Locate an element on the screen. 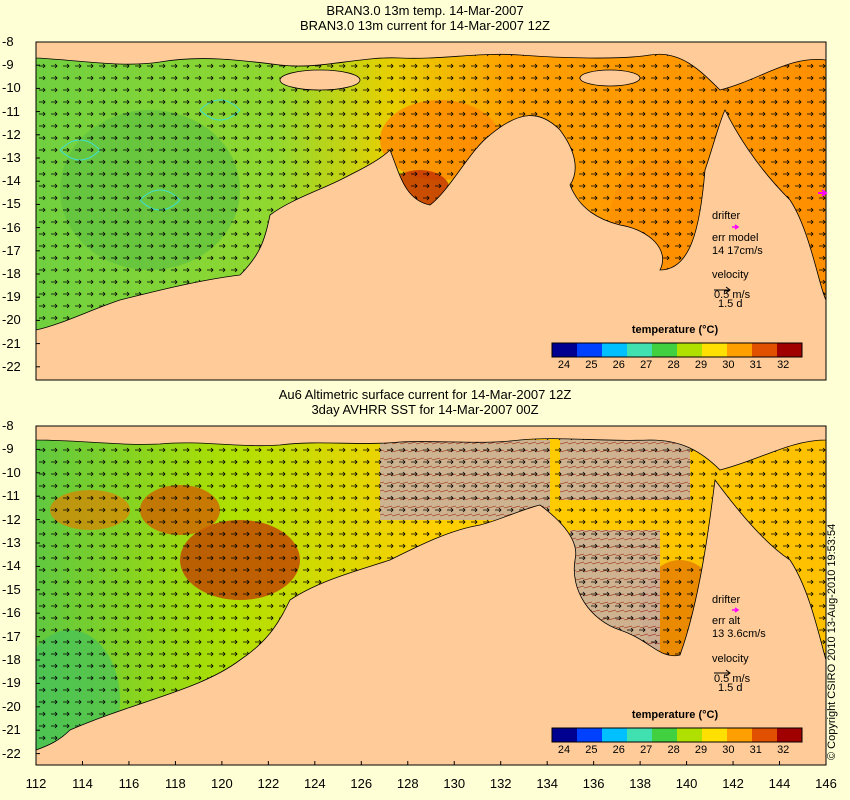 The height and width of the screenshot is (800, 850). x-tick-label: 116 is located at coordinates (129, 783).